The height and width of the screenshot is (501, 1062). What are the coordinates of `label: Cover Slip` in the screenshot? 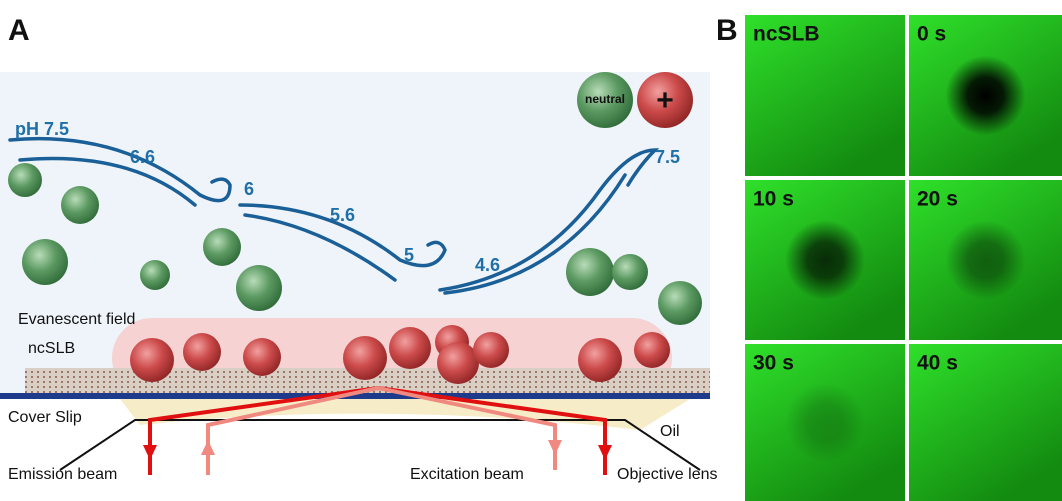 It's located at (45, 417).